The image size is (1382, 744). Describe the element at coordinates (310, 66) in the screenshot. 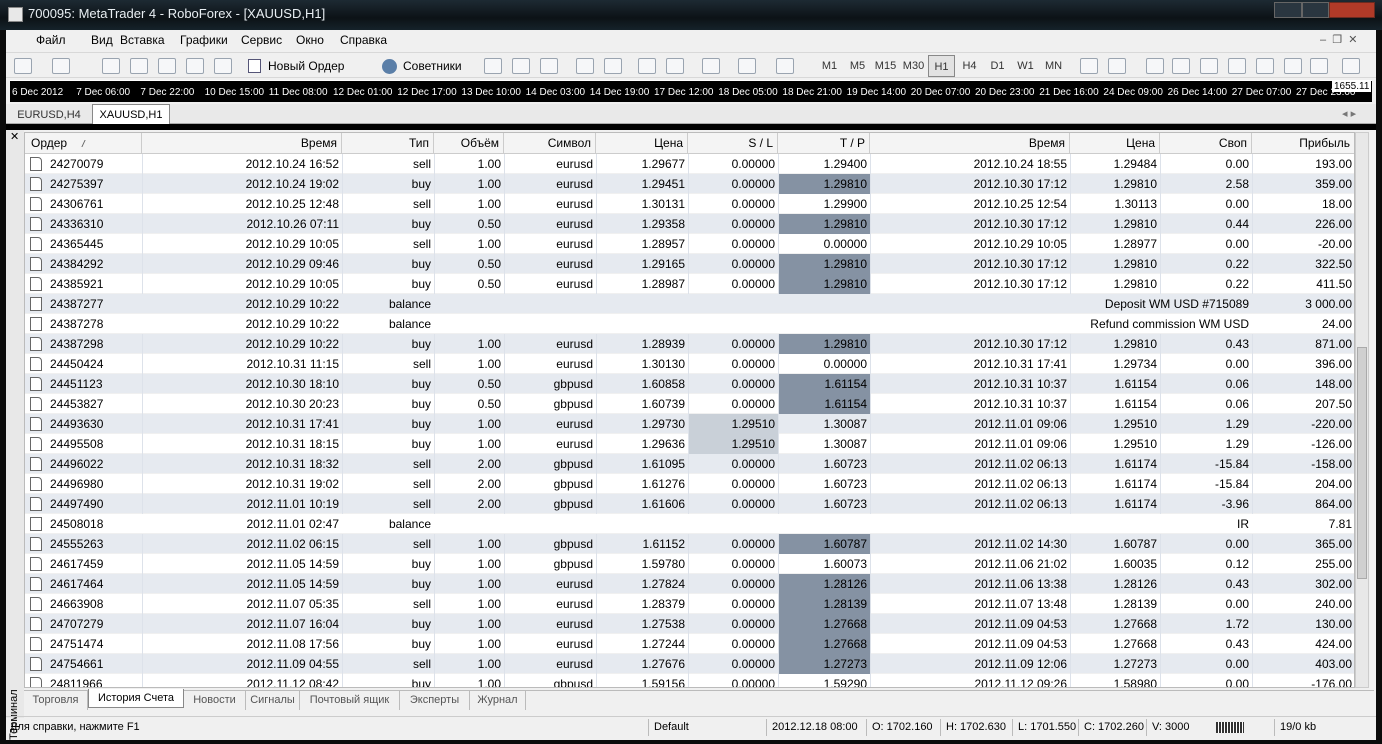

I see `new-order-button: Новый Ордер` at that location.